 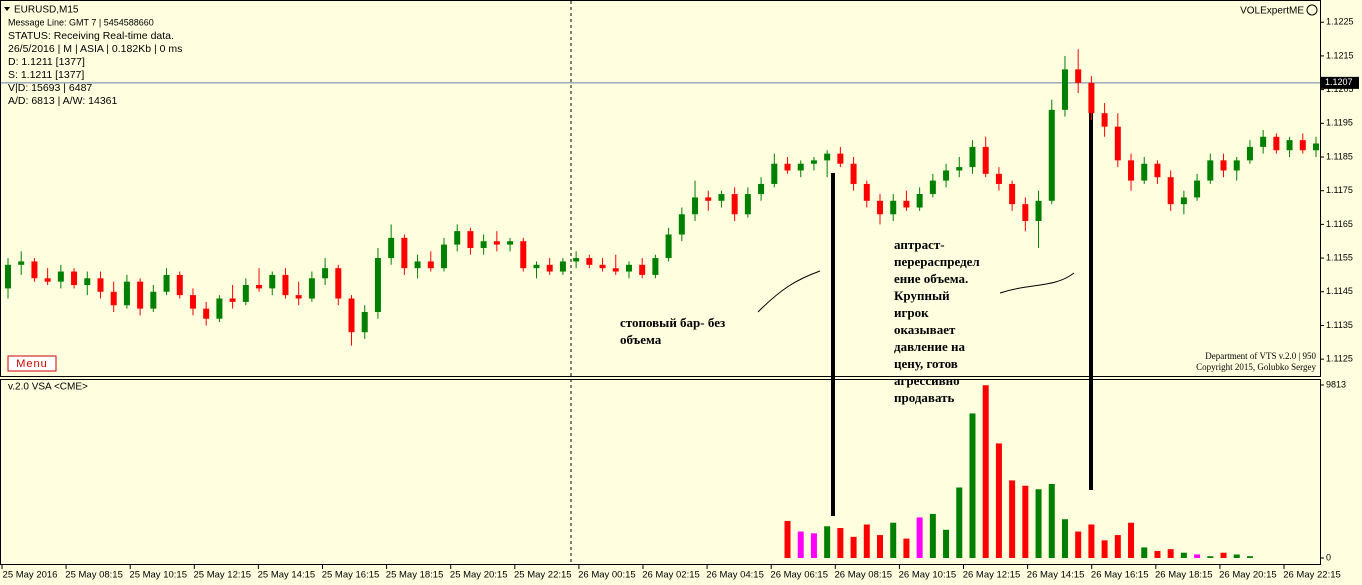 What do you see at coordinates (911, 312) in the screenshot?
I see `annotation-text: игрок` at bounding box center [911, 312].